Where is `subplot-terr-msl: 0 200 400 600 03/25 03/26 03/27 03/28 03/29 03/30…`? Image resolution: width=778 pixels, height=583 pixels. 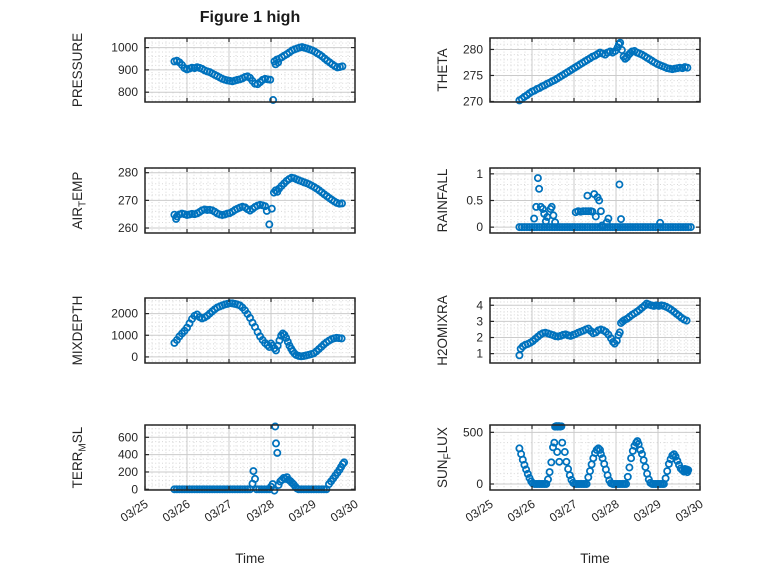
subplot-terr-msl: 0 200 400 600 03/25 03/26 03/27 03/28 03/29 03/30… is located at coordinates (215, 473).